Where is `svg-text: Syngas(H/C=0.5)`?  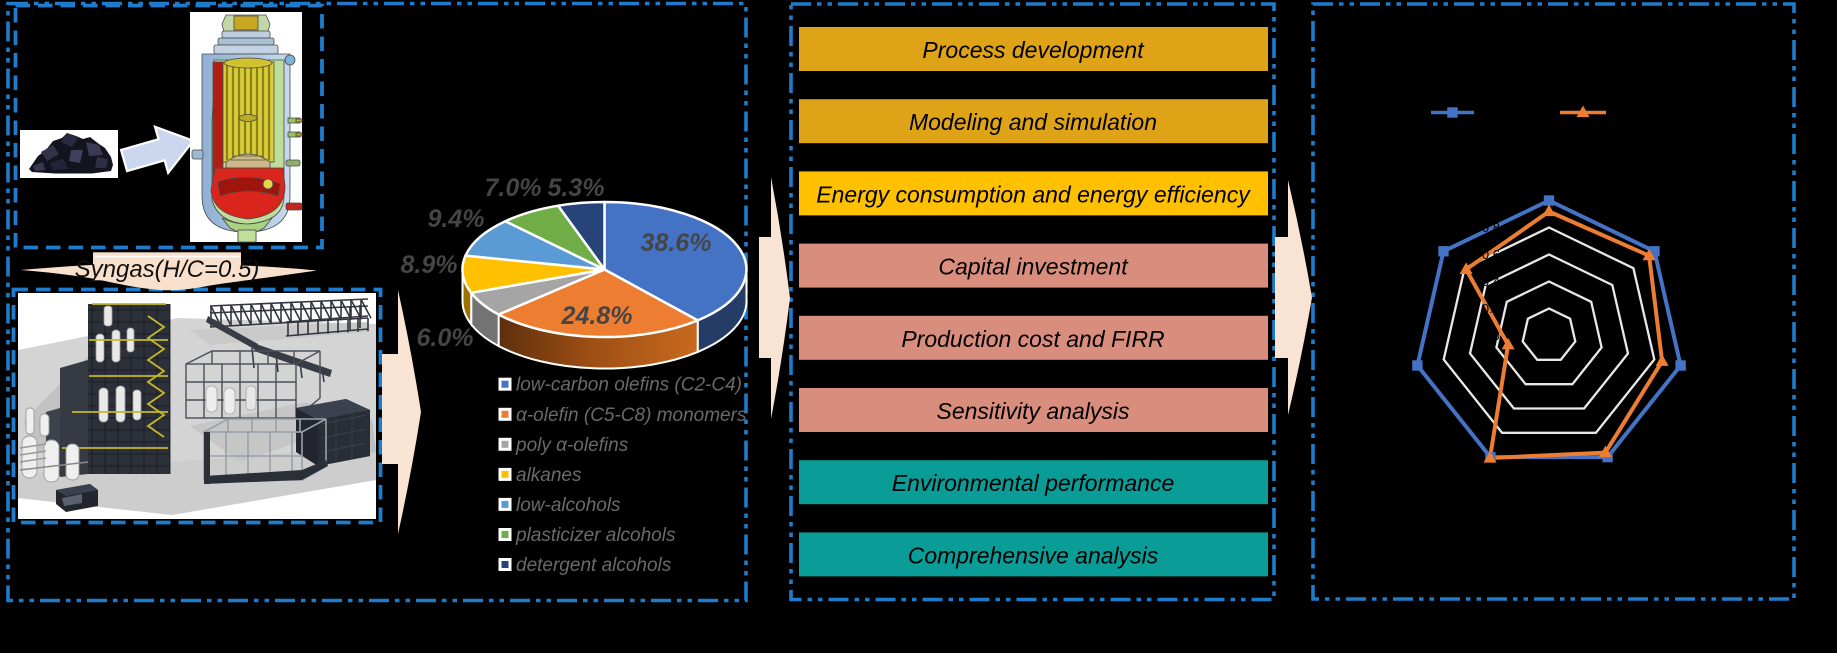 svg-text: Syngas(H/C=0.5) is located at coordinates (167, 269).